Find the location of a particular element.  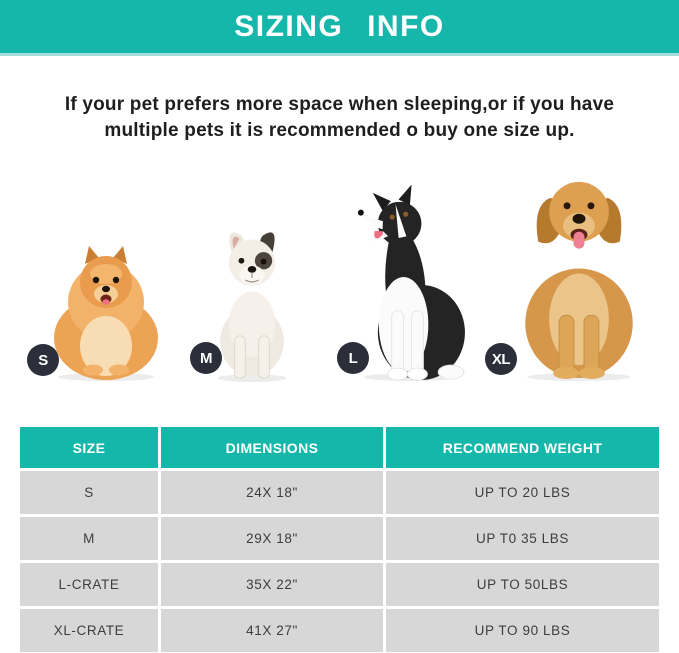

size-badge-l: L is located at coordinates (353, 358).